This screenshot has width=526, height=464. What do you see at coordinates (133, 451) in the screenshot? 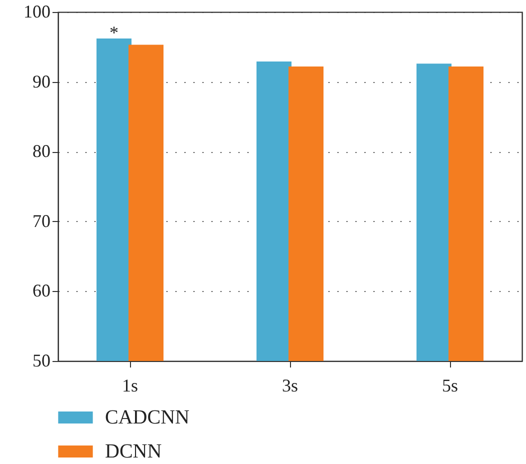
I see `legend-label: DCNN` at bounding box center [133, 451].